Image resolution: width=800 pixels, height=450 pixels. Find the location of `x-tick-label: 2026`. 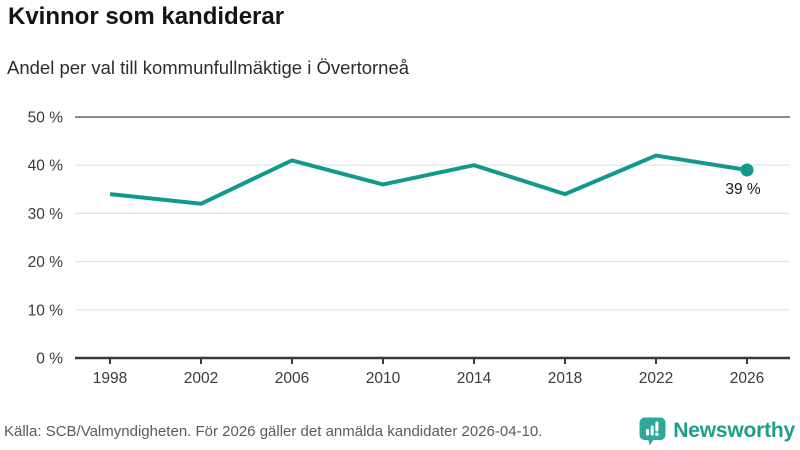

x-tick-label: 2026 is located at coordinates (747, 378).